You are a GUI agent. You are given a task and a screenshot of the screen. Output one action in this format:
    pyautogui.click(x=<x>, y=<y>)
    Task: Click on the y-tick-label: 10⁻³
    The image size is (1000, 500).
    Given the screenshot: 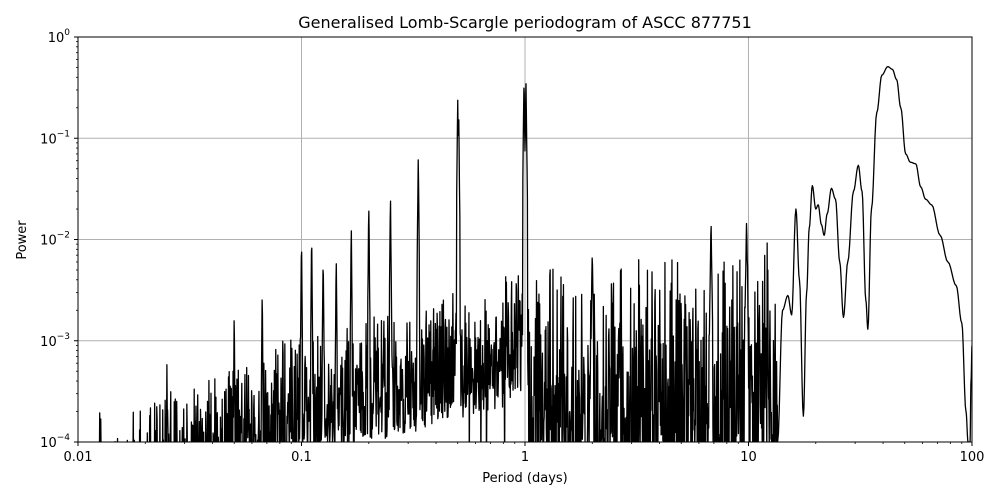 What is the action you would take?
    pyautogui.click(x=55, y=341)
    